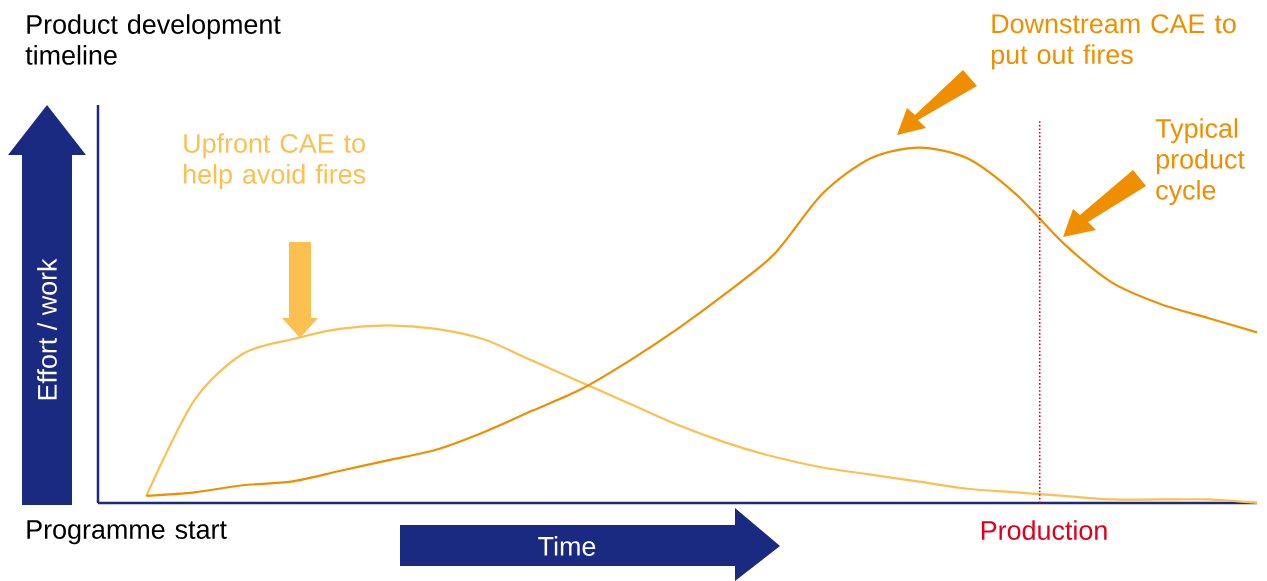  I want to click on annotation: Upfront CAE to help avoid fires, so click(275, 161).